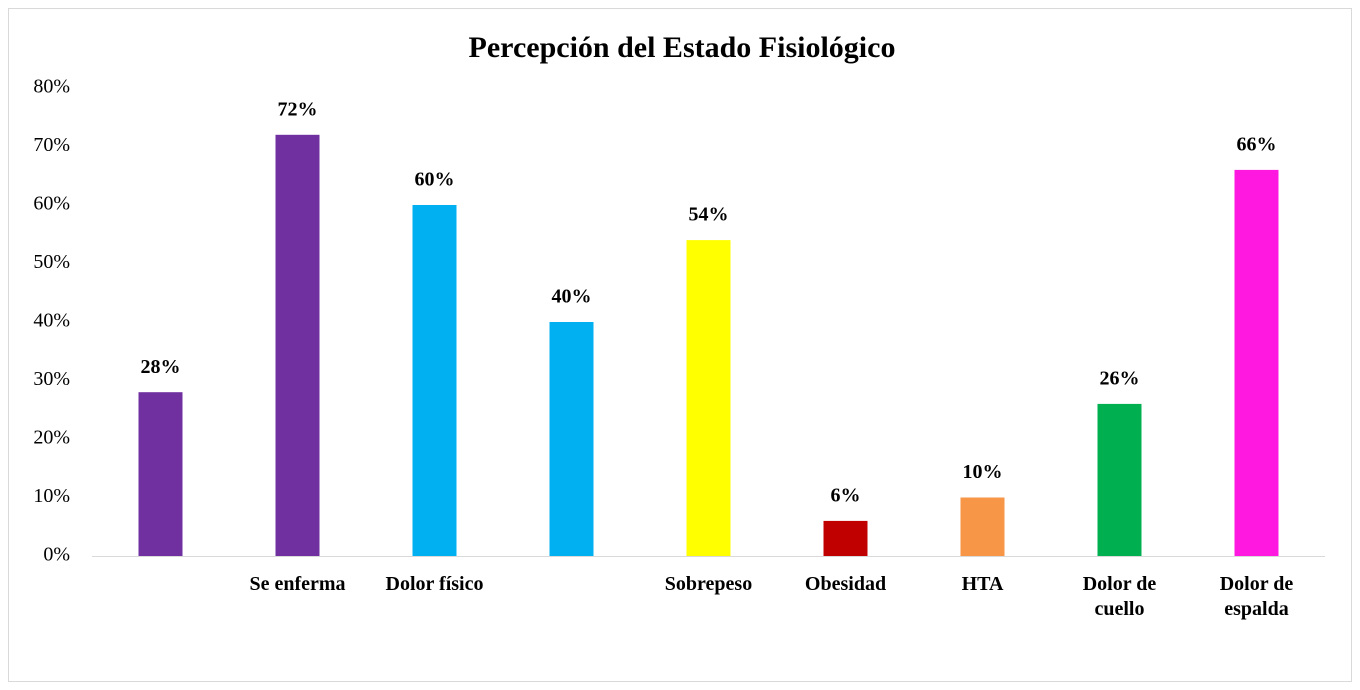  Describe the element at coordinates (51, 438) in the screenshot. I see `y-tick-label: 20%` at that location.